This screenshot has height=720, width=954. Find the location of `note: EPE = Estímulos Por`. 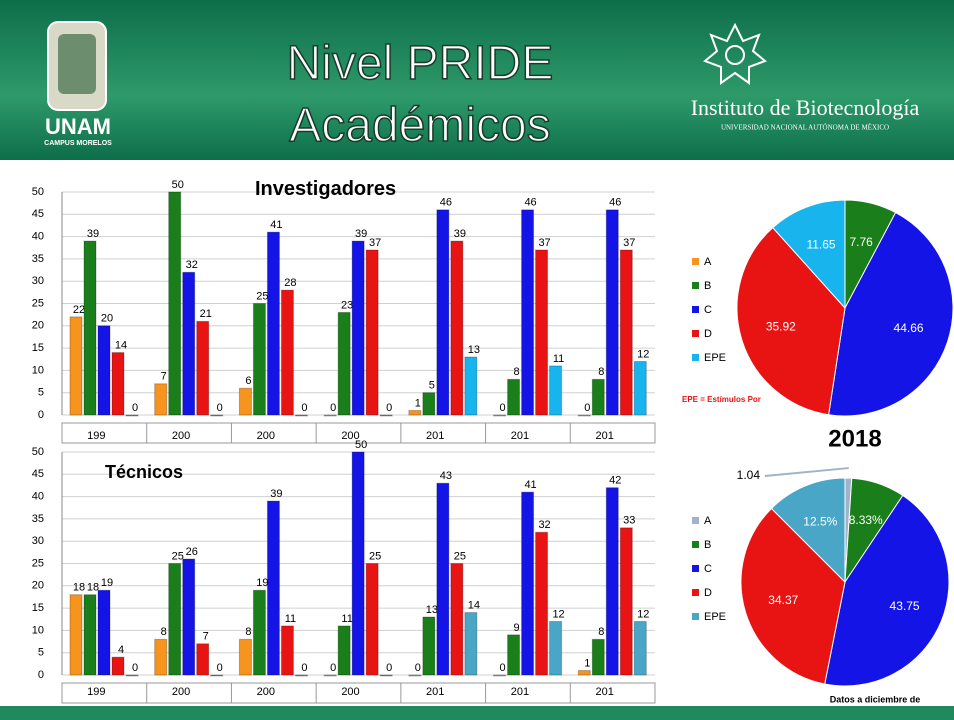

note: EPE = Estímulos Por is located at coordinates (721, 399).